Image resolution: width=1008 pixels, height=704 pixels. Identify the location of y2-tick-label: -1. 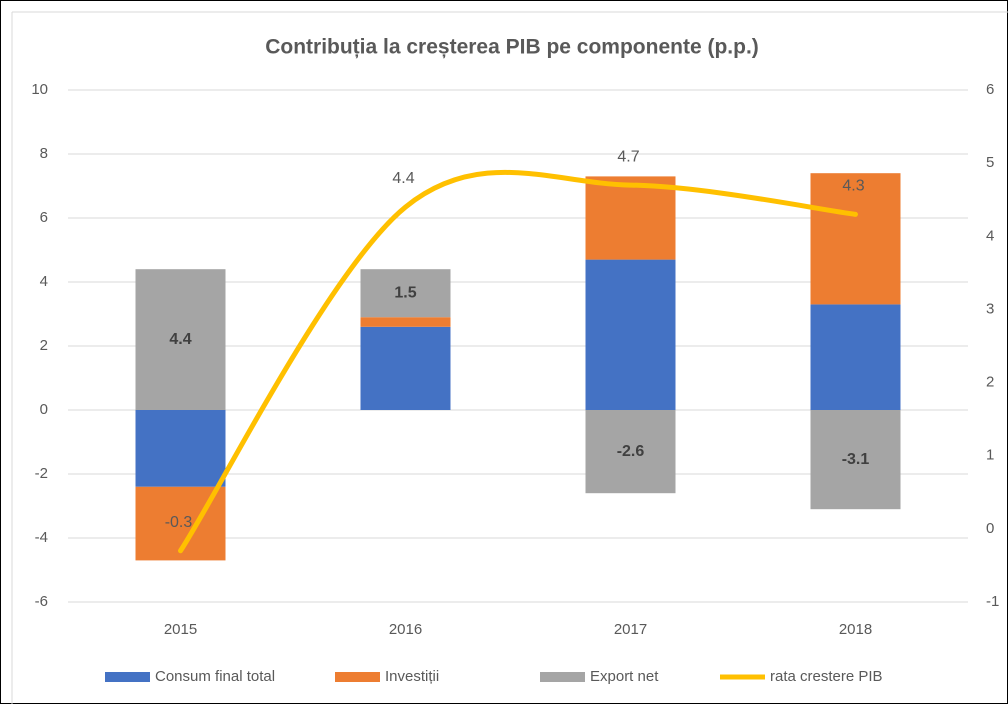
(992, 601).